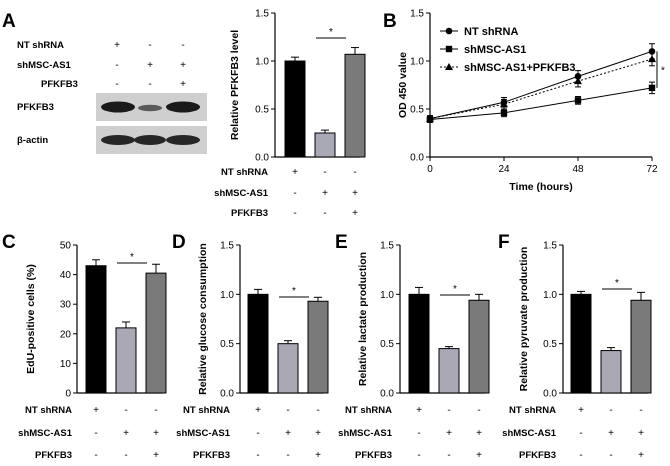 Image resolution: width=670 pixels, height=466 pixels. I want to click on y-tick-label: 30, so click(66, 305).